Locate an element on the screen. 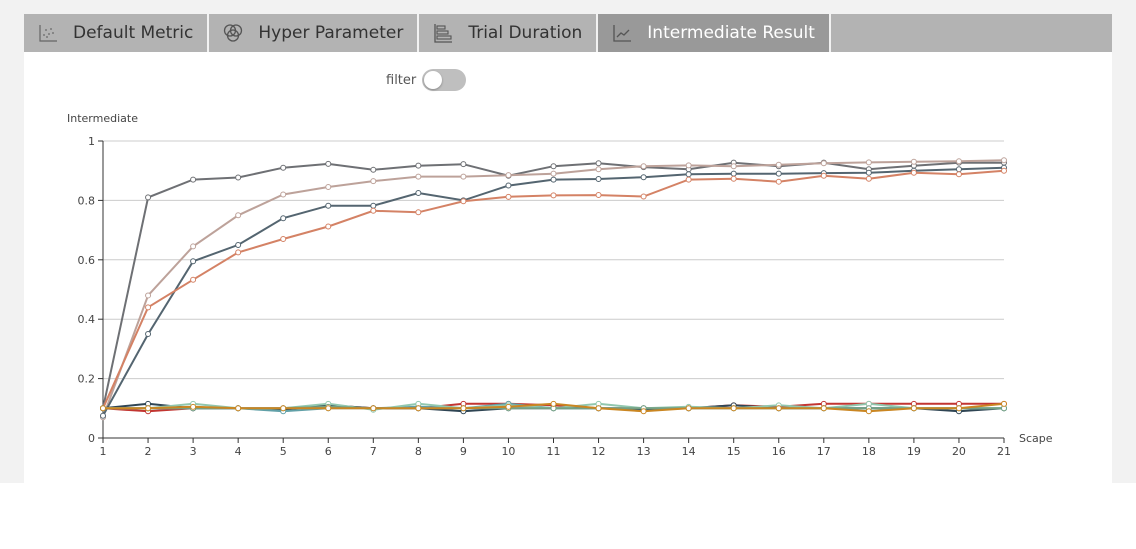 The width and height of the screenshot is (1136, 549). x-tick-label: 13 is located at coordinates (644, 451).